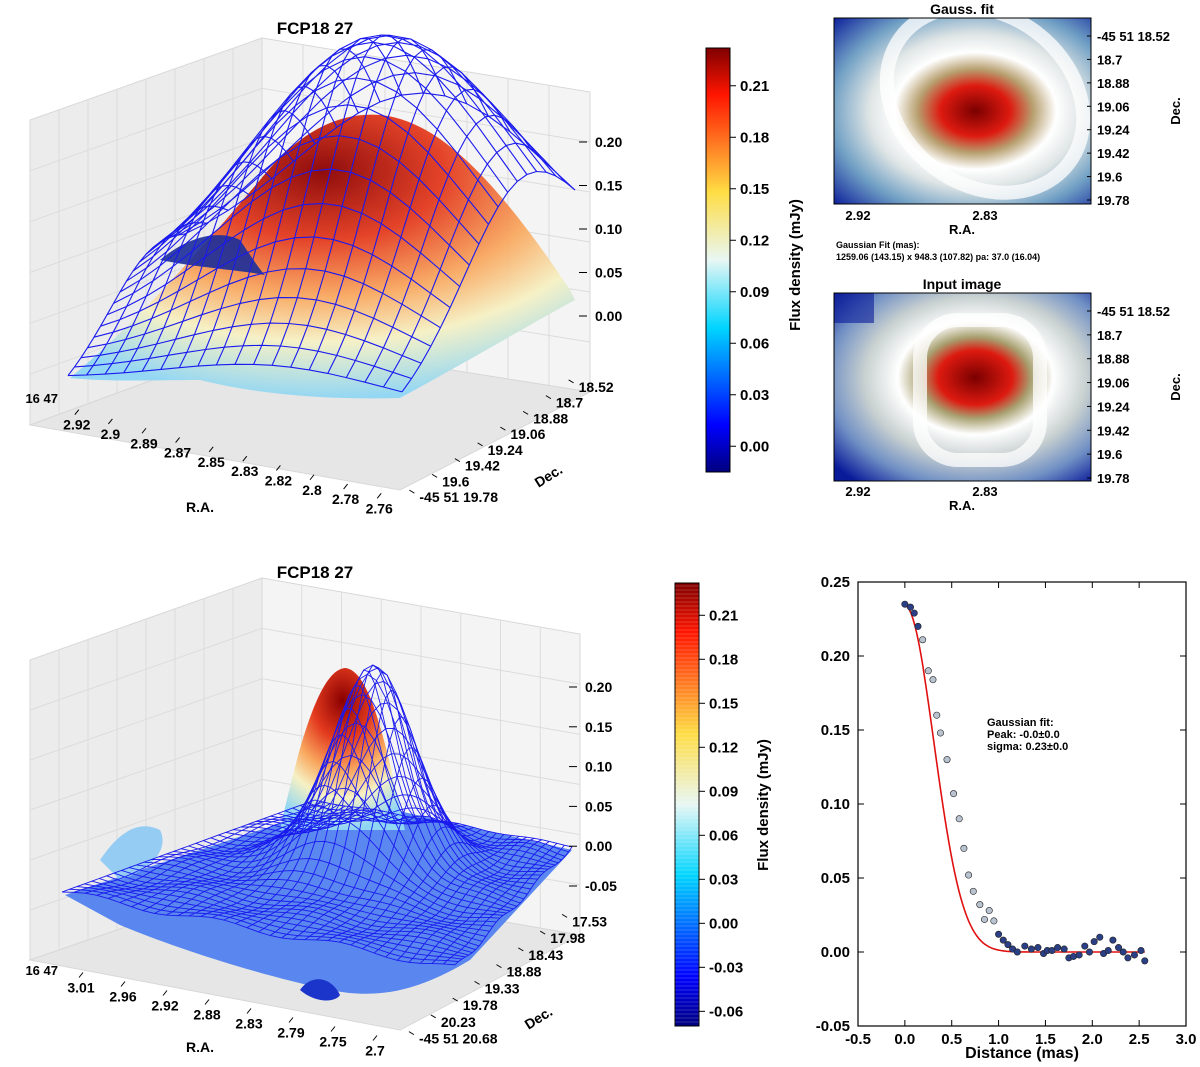 This screenshot has width=1200, height=1067. What do you see at coordinates (206, 1015) in the screenshot?
I see `ra-tick-label: 2.88` at bounding box center [206, 1015].